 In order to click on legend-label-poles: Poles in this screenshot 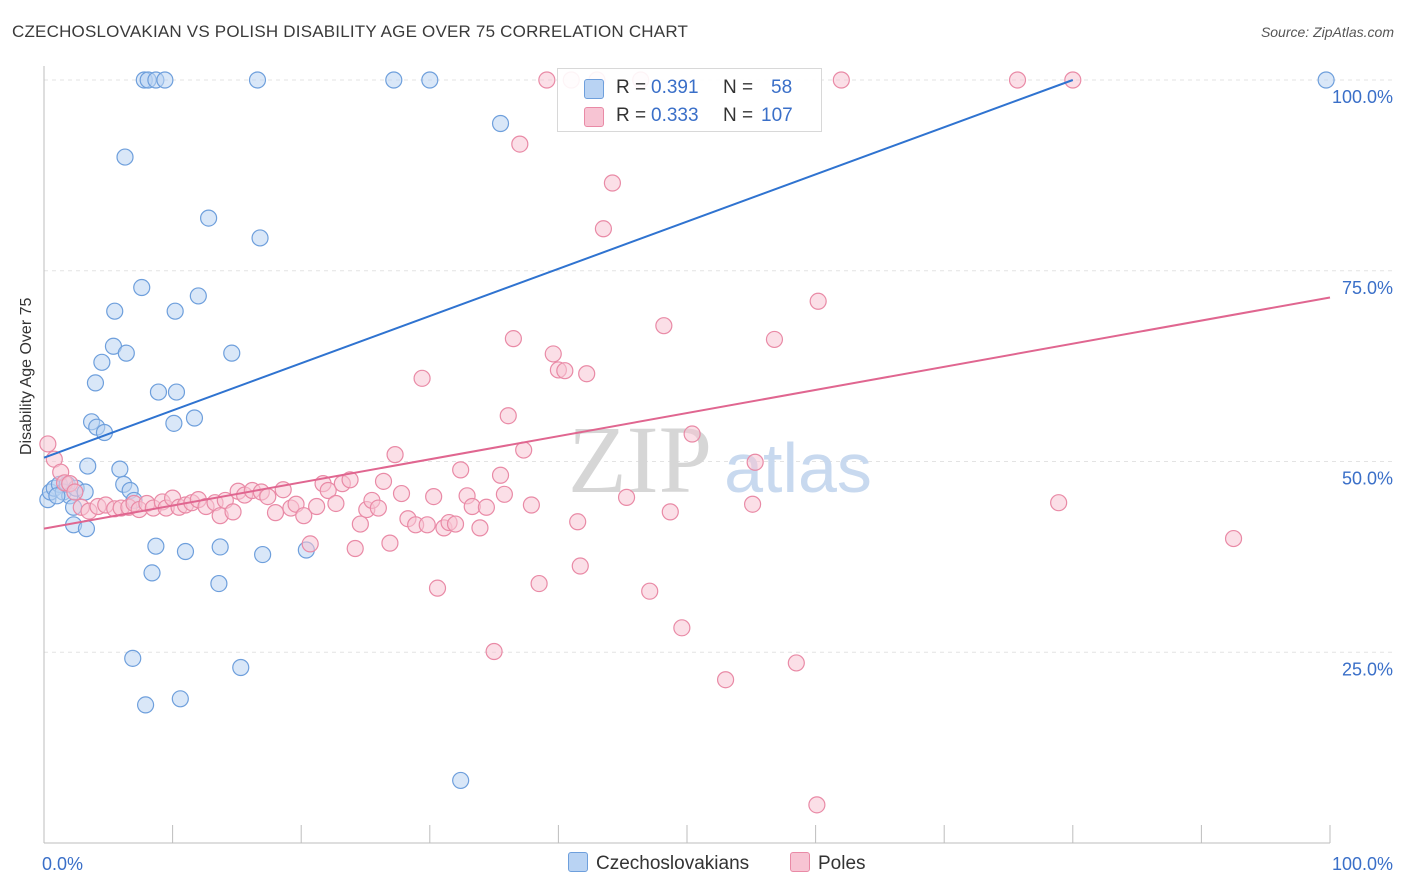, I will do `click(842, 863)`.